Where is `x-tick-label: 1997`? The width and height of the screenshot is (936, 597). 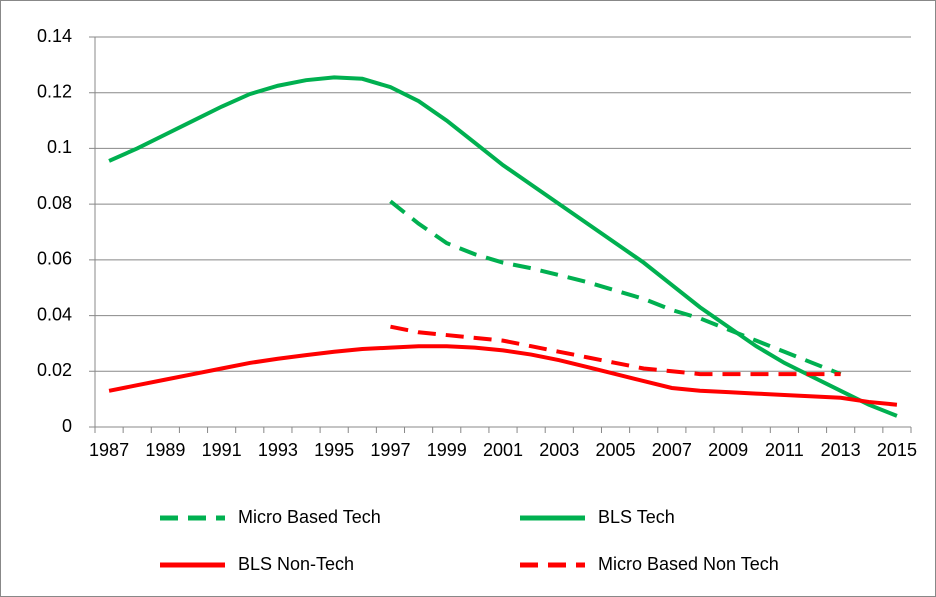 x-tick-label: 1997 is located at coordinates (390, 450).